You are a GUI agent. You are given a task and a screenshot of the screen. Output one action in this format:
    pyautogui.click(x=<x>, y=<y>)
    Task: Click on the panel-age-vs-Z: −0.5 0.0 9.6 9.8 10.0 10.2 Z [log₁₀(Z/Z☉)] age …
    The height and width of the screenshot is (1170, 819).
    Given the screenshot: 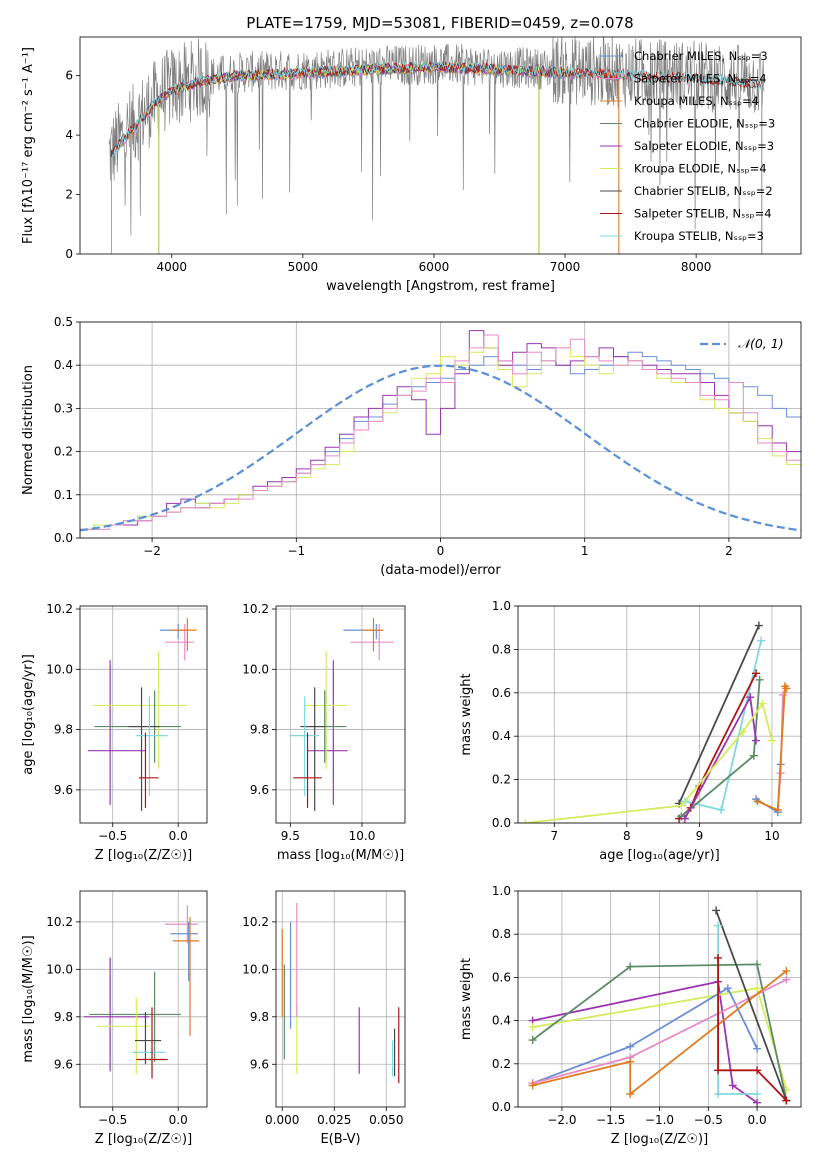 What is the action you would take?
    pyautogui.click(x=114, y=732)
    